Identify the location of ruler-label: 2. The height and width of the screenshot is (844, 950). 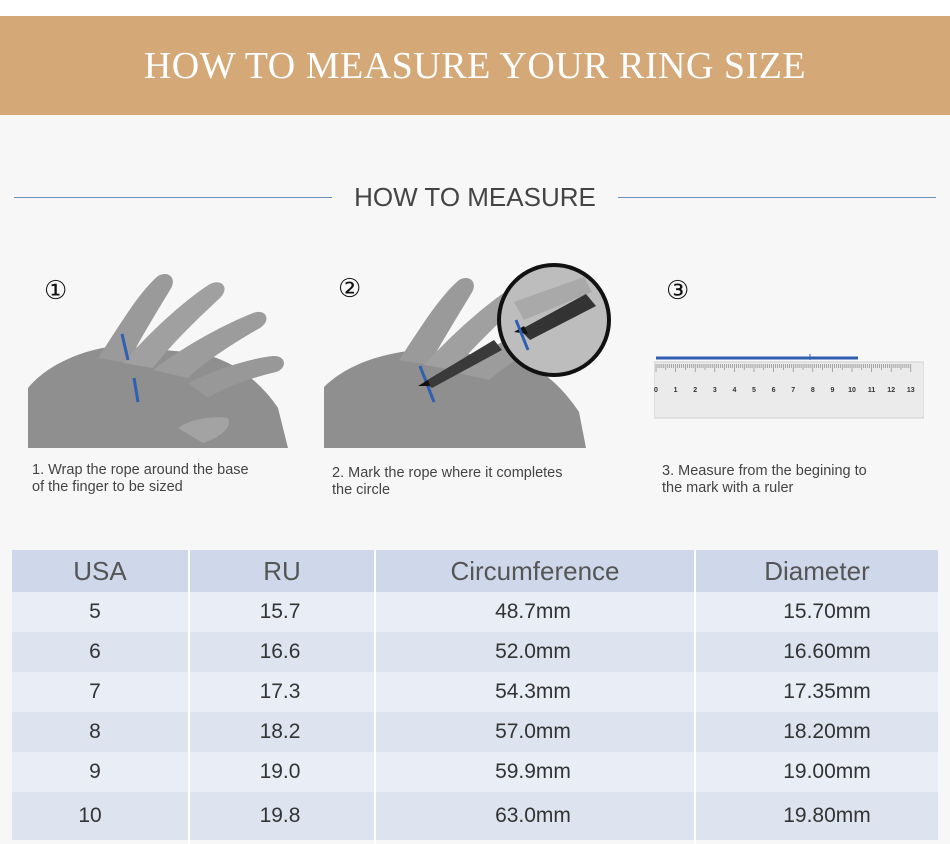
(695, 390).